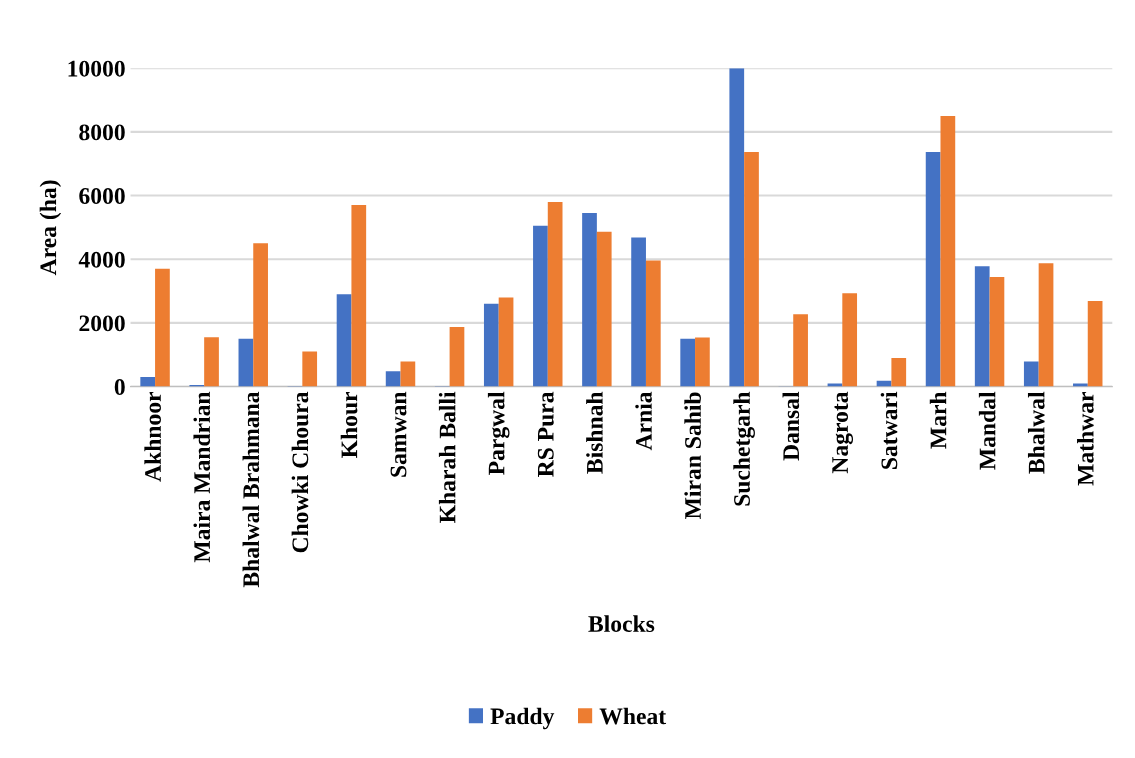  What do you see at coordinates (938, 420) in the screenshot?
I see `x-tick-label: Marh` at bounding box center [938, 420].